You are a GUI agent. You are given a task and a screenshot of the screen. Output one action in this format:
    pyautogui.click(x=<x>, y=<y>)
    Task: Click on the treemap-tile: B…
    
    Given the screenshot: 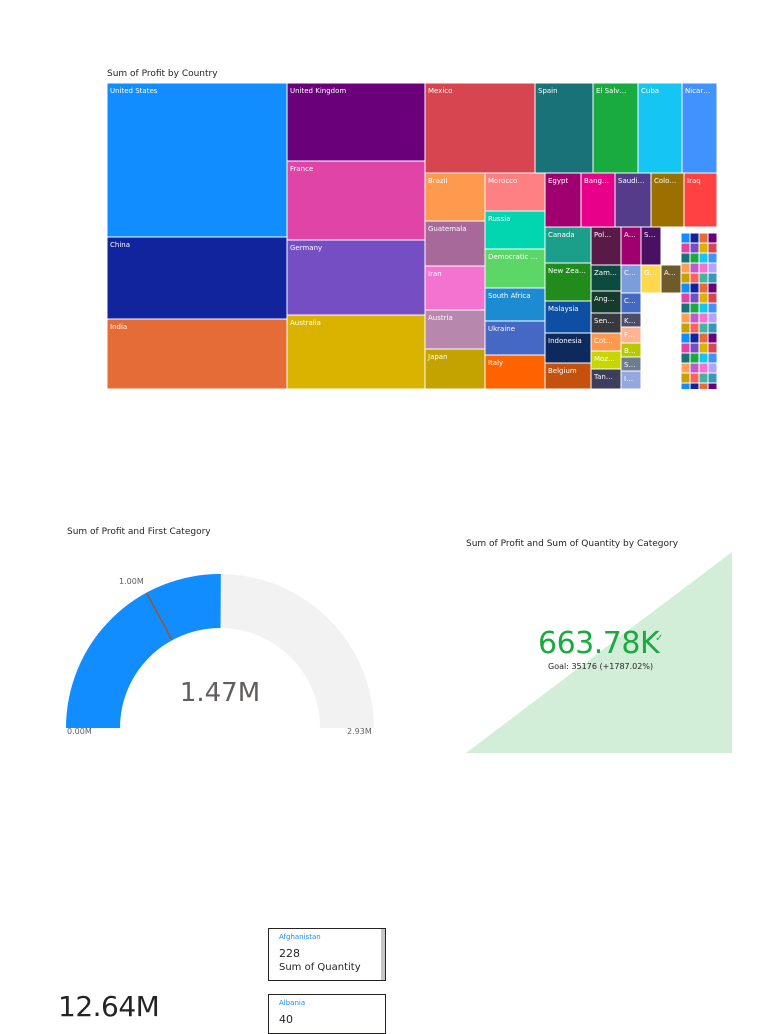 What is the action you would take?
    pyautogui.click(x=631, y=350)
    